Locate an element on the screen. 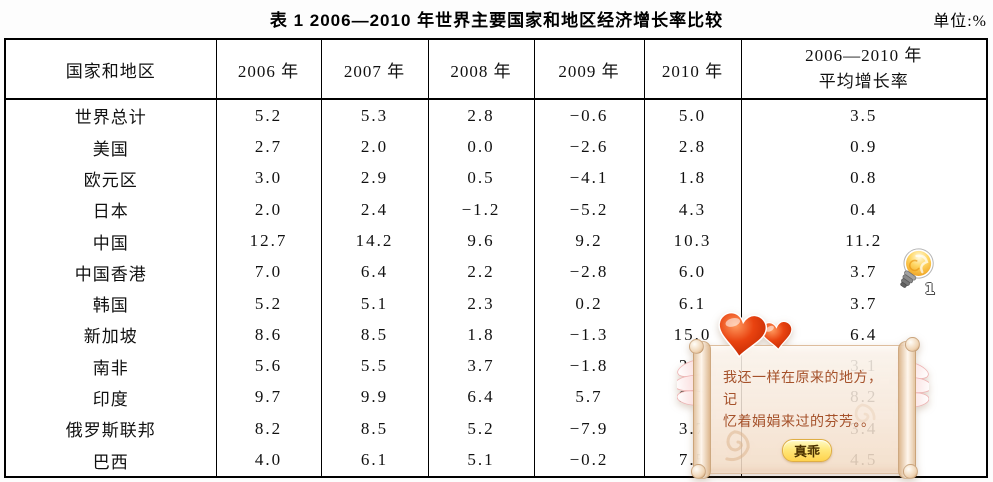  value-cell: 8.6 is located at coordinates (268, 335).